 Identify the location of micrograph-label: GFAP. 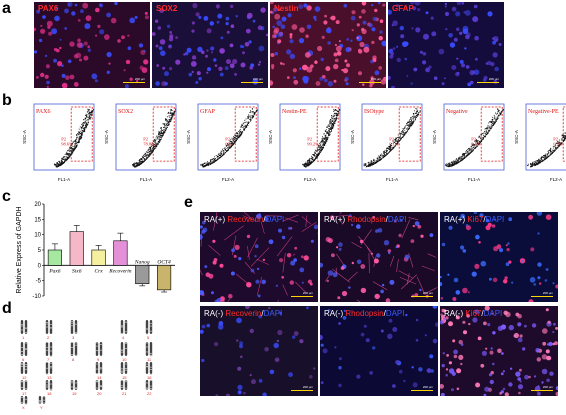
(403, 8).